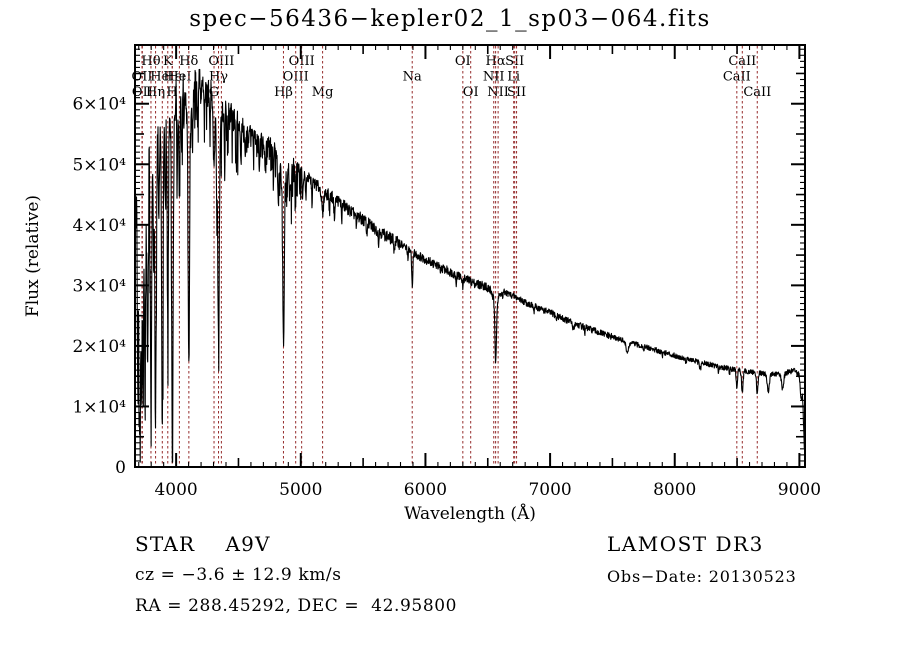 Image resolution: width=900 pixels, height=649 pixels. What do you see at coordinates (425, 490) in the screenshot?
I see `x-tick-label: 6000` at bounding box center [425, 490].